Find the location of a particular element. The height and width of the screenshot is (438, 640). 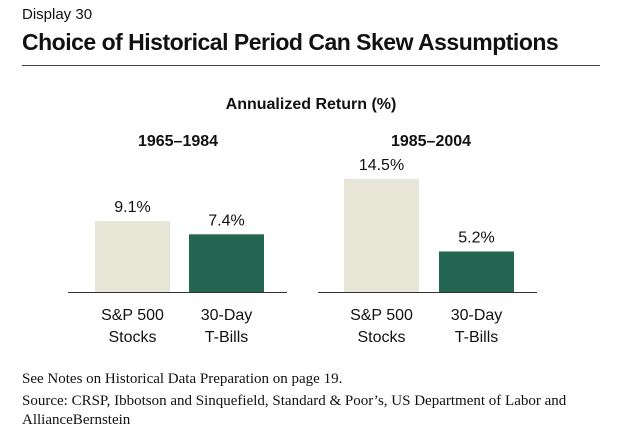

title-divider is located at coordinates (311, 65).